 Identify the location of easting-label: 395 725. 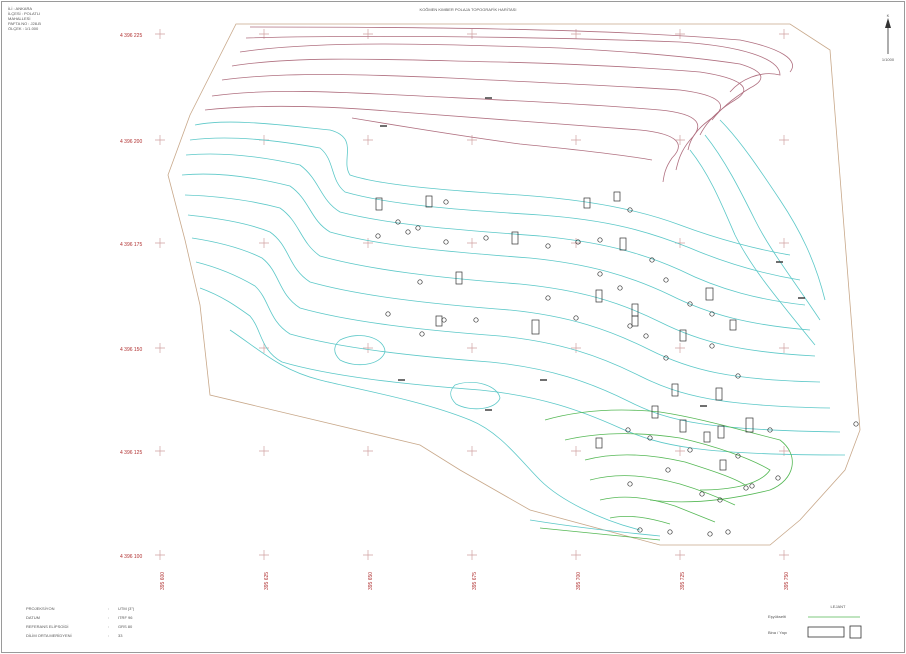
(683, 581).